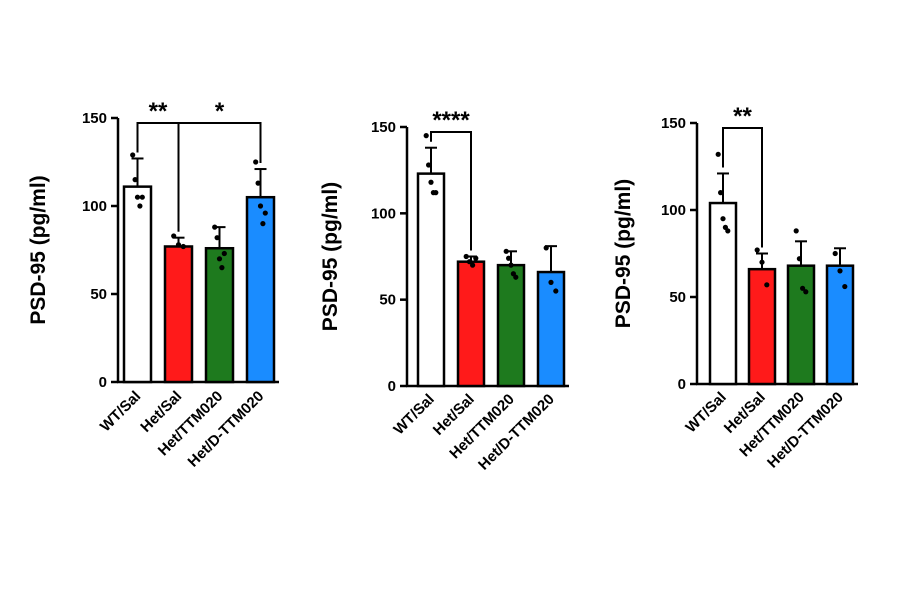 The image size is (900, 594). I want to click on category-label: Het/D-TTM020, so click(226, 429).